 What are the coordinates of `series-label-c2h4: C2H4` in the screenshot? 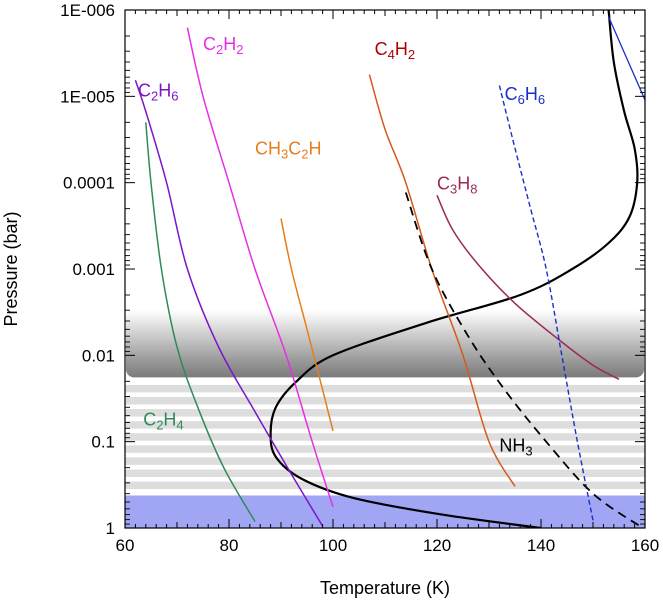 It's located at (163, 421).